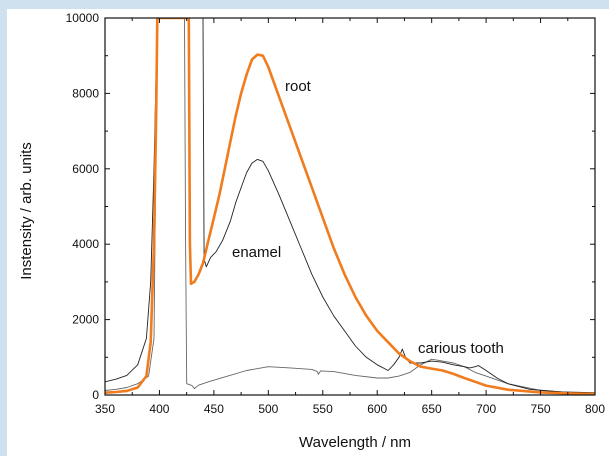 This screenshot has height=456, width=609. Describe the element at coordinates (85, 93) in the screenshot. I see `y-tick-label: 8000` at that location.